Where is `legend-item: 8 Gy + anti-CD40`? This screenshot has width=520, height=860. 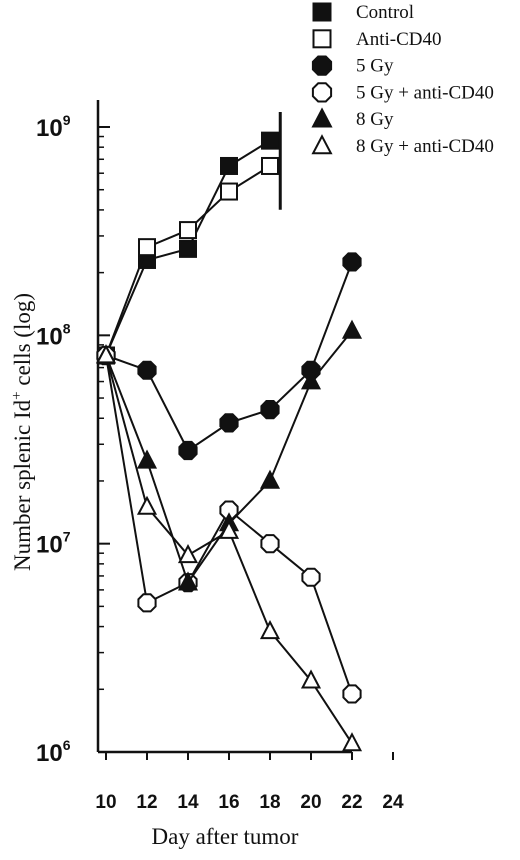
legend-item: 8 Gy + anti-CD40 is located at coordinates (402, 145).